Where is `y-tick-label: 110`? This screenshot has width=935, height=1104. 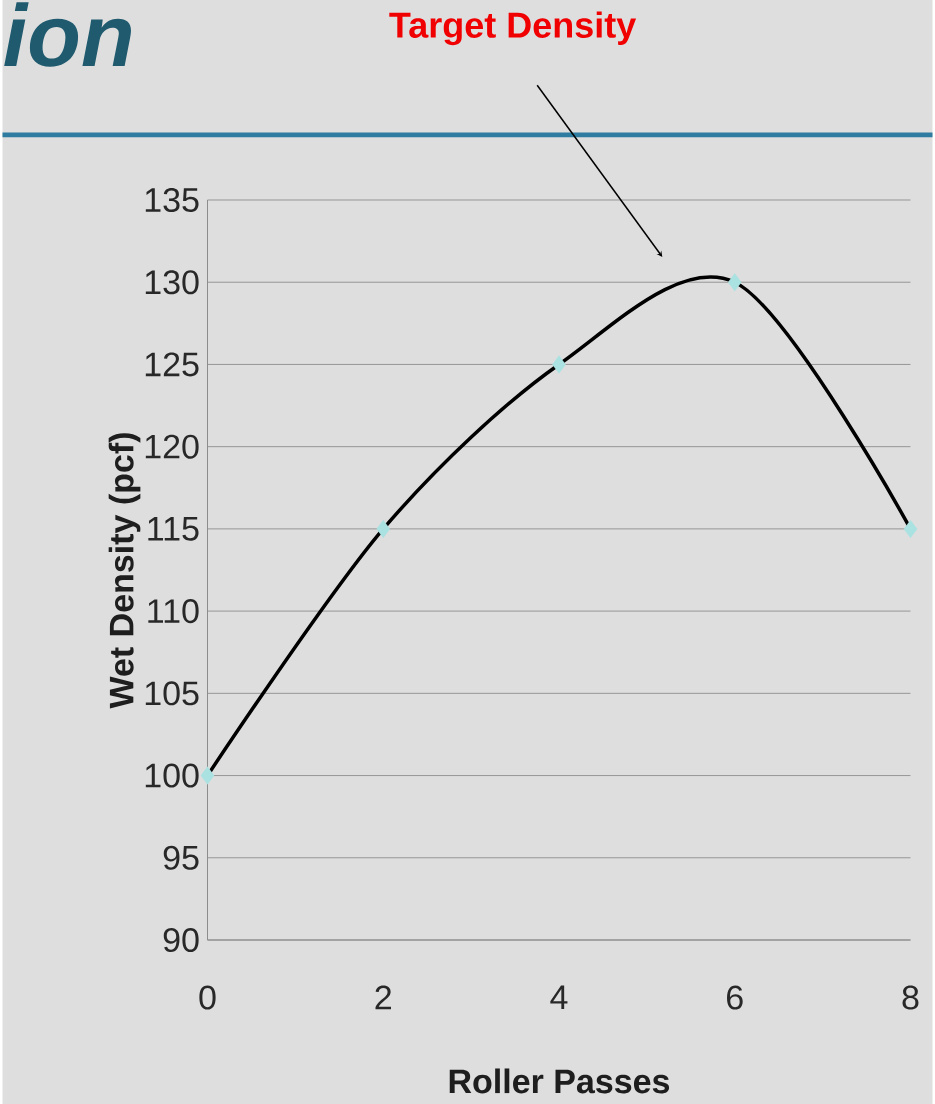
y-tick-label: 110 is located at coordinates (173, 611).